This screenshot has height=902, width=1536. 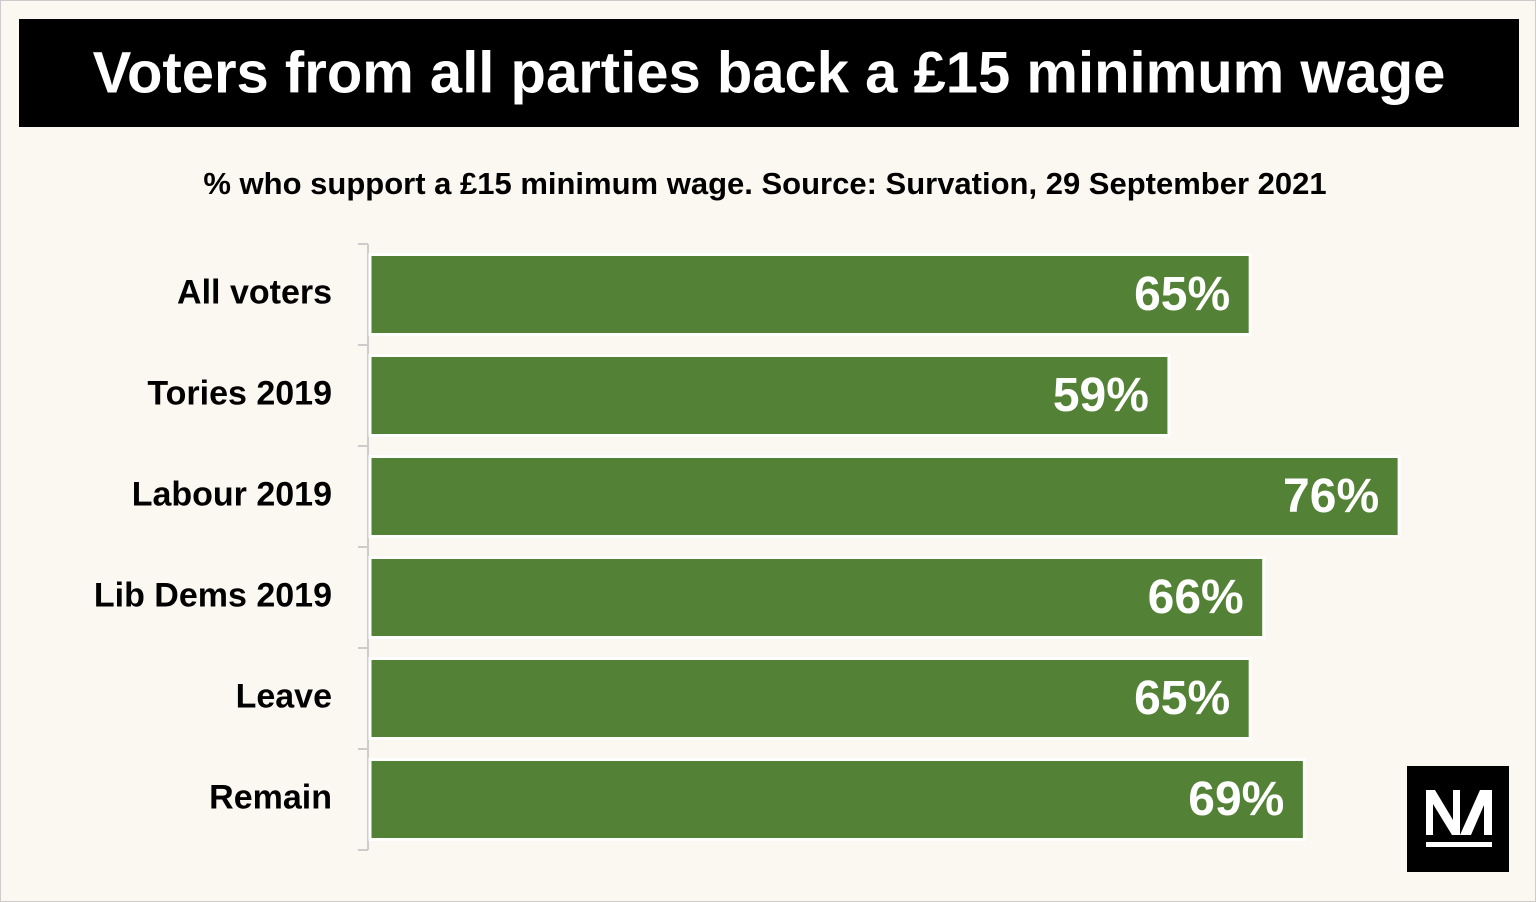 What do you see at coordinates (213, 595) in the screenshot?
I see `category-label: Lib Dems 2019` at bounding box center [213, 595].